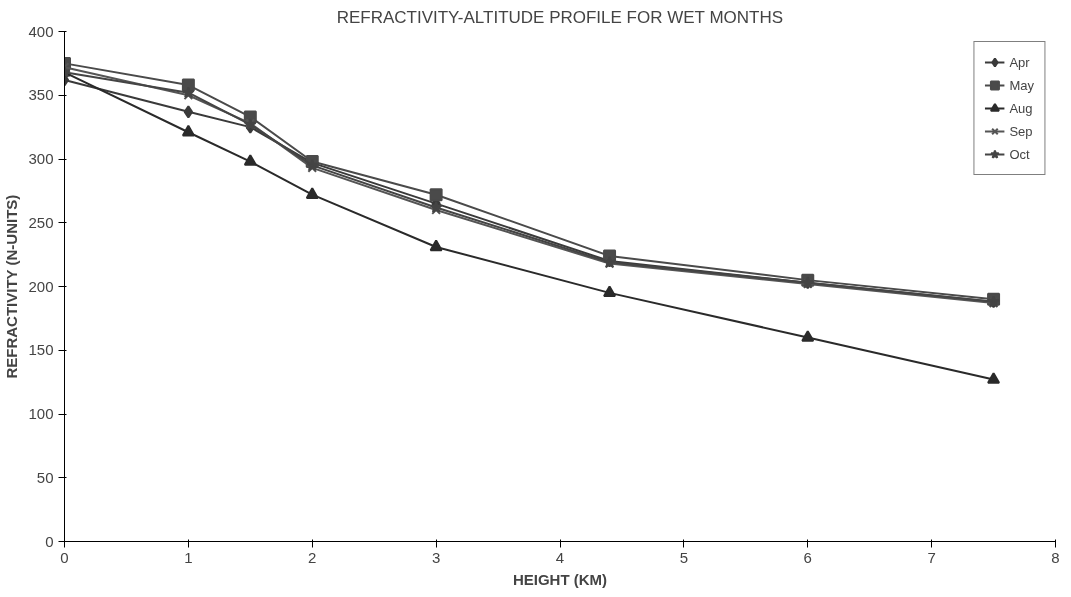  I want to click on x-tick-label: 8, so click(1055, 557).